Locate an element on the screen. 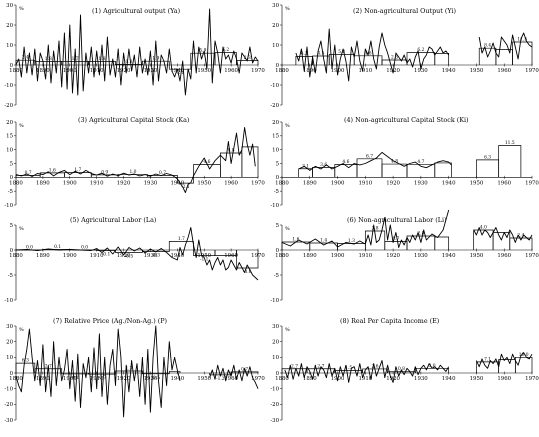  period-average-label: 6.3 is located at coordinates (25, 361).